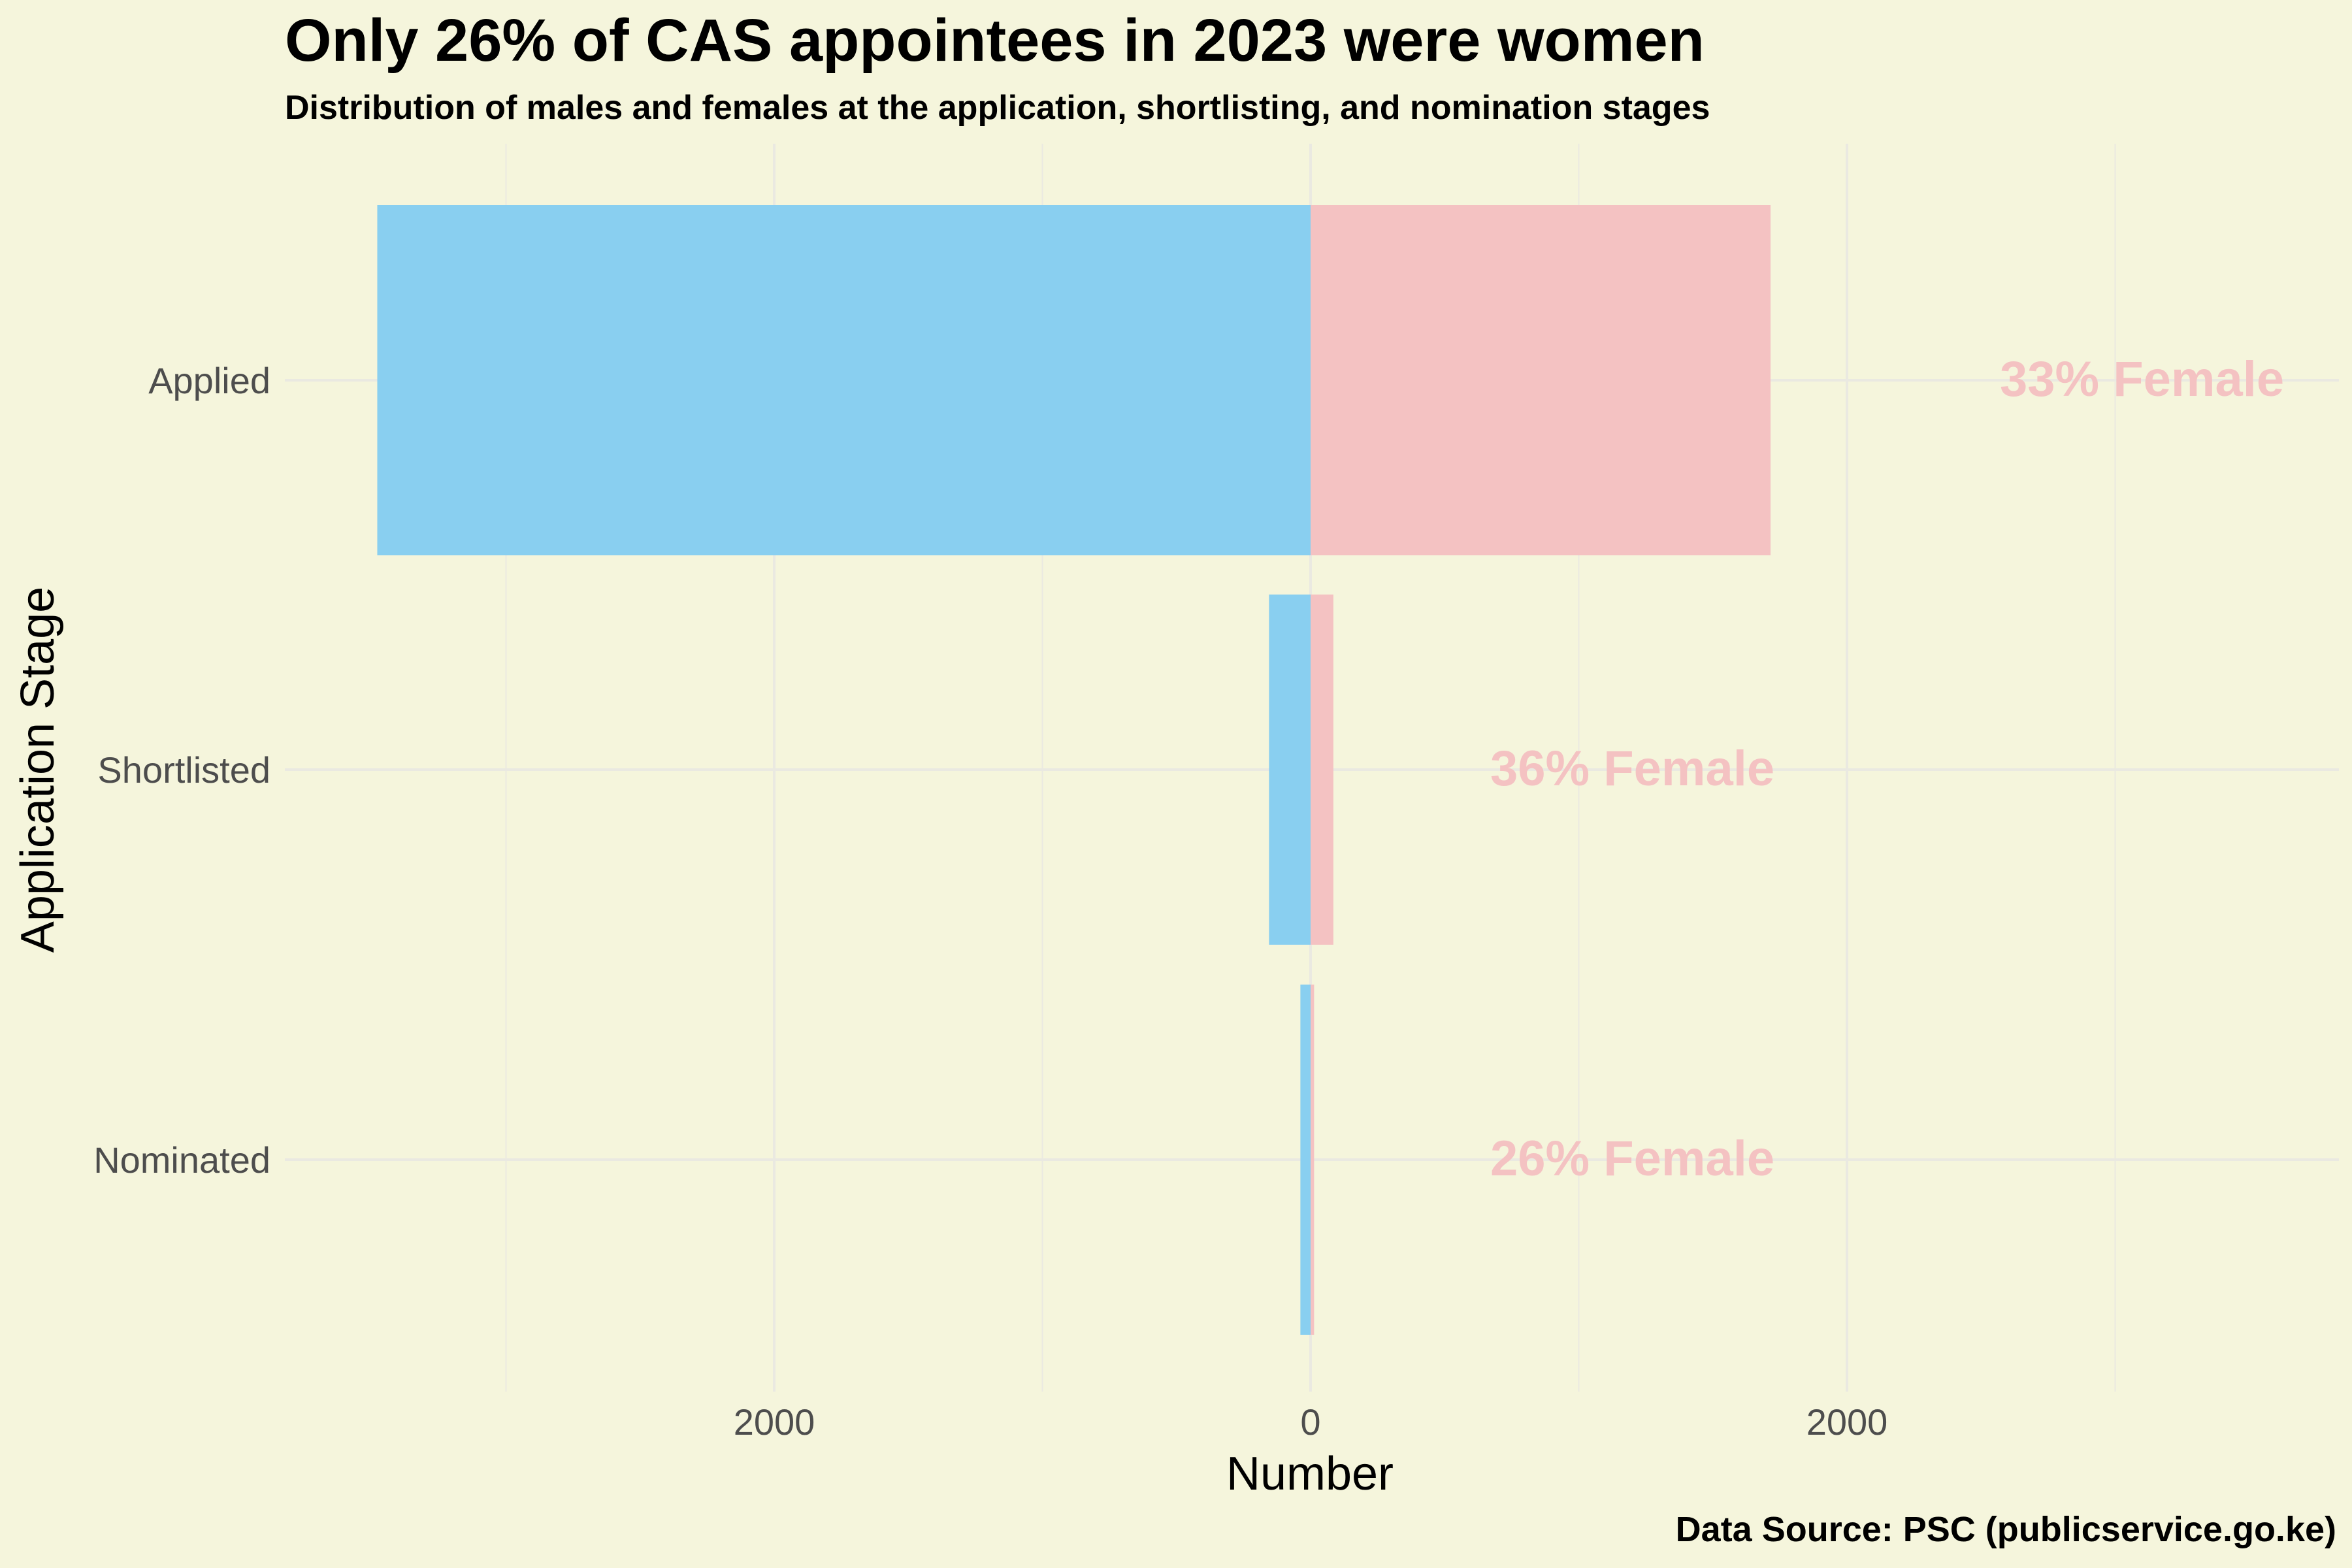 This screenshot has height=1568, width=2352. What do you see at coordinates (181, 1160) in the screenshot?
I see `y-tick-label: Nominated` at bounding box center [181, 1160].